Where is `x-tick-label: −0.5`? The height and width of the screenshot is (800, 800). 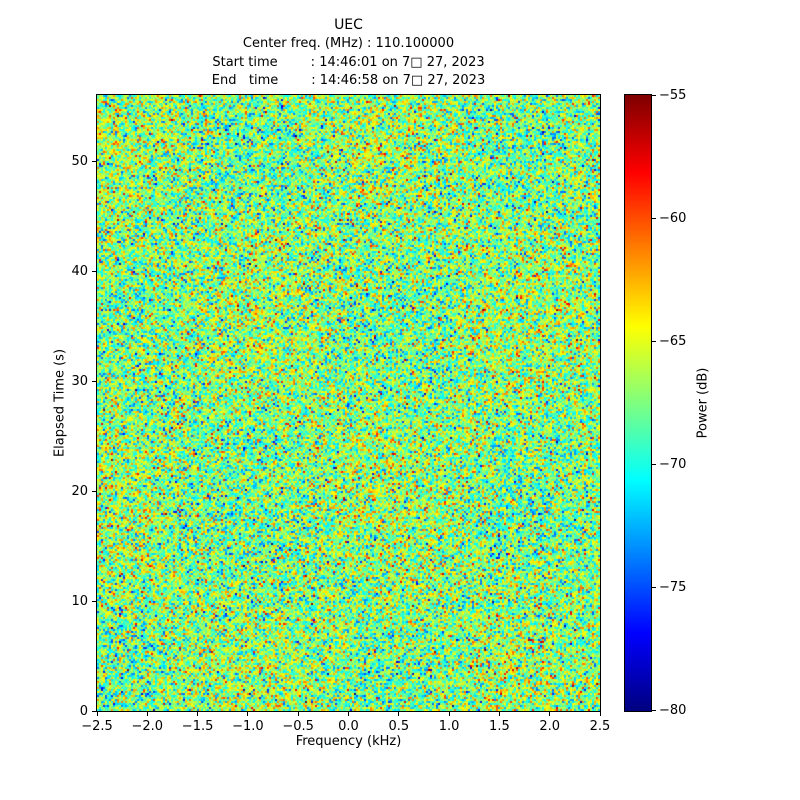
x-tick-label: −0.5 is located at coordinates (298, 726).